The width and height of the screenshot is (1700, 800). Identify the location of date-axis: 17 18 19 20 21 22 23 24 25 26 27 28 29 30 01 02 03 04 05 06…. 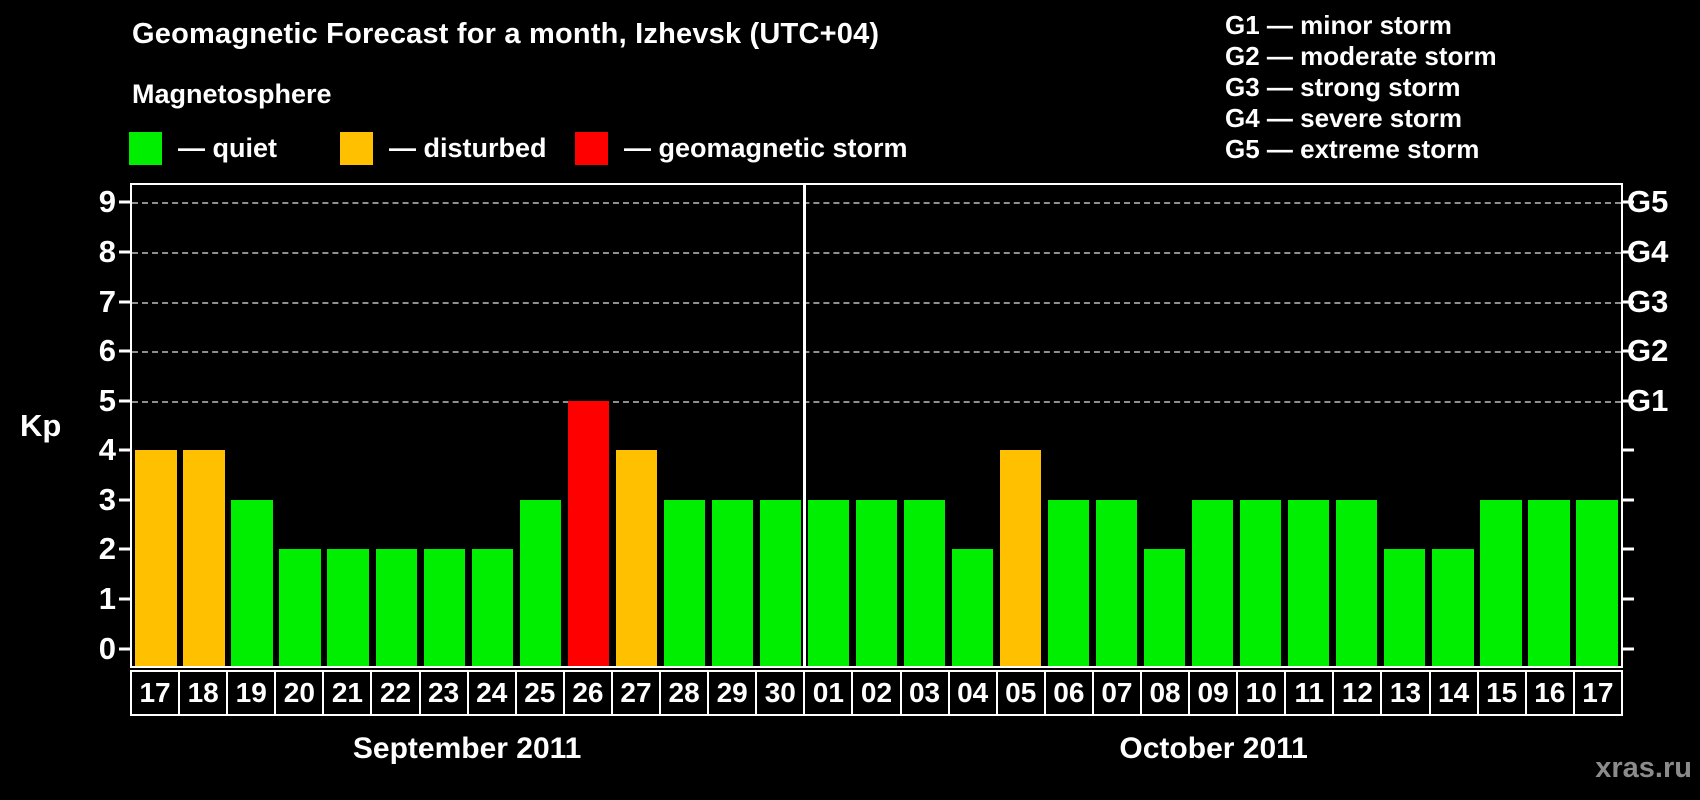
(876, 693).